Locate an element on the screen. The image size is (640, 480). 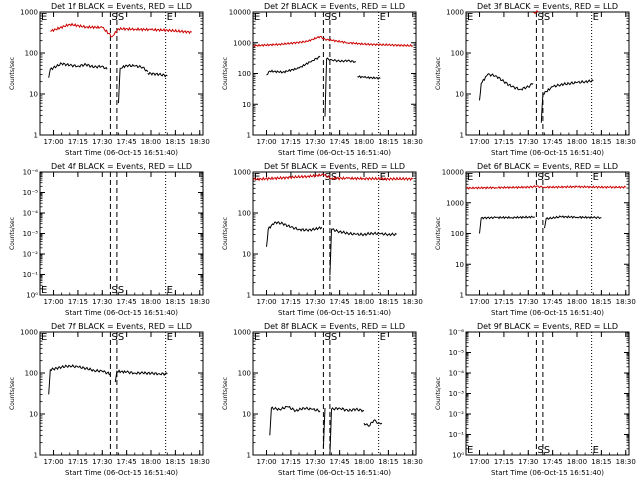
plot-title: Det 8f BLACK = Events, RED = LLD is located at coordinates (334, 326).